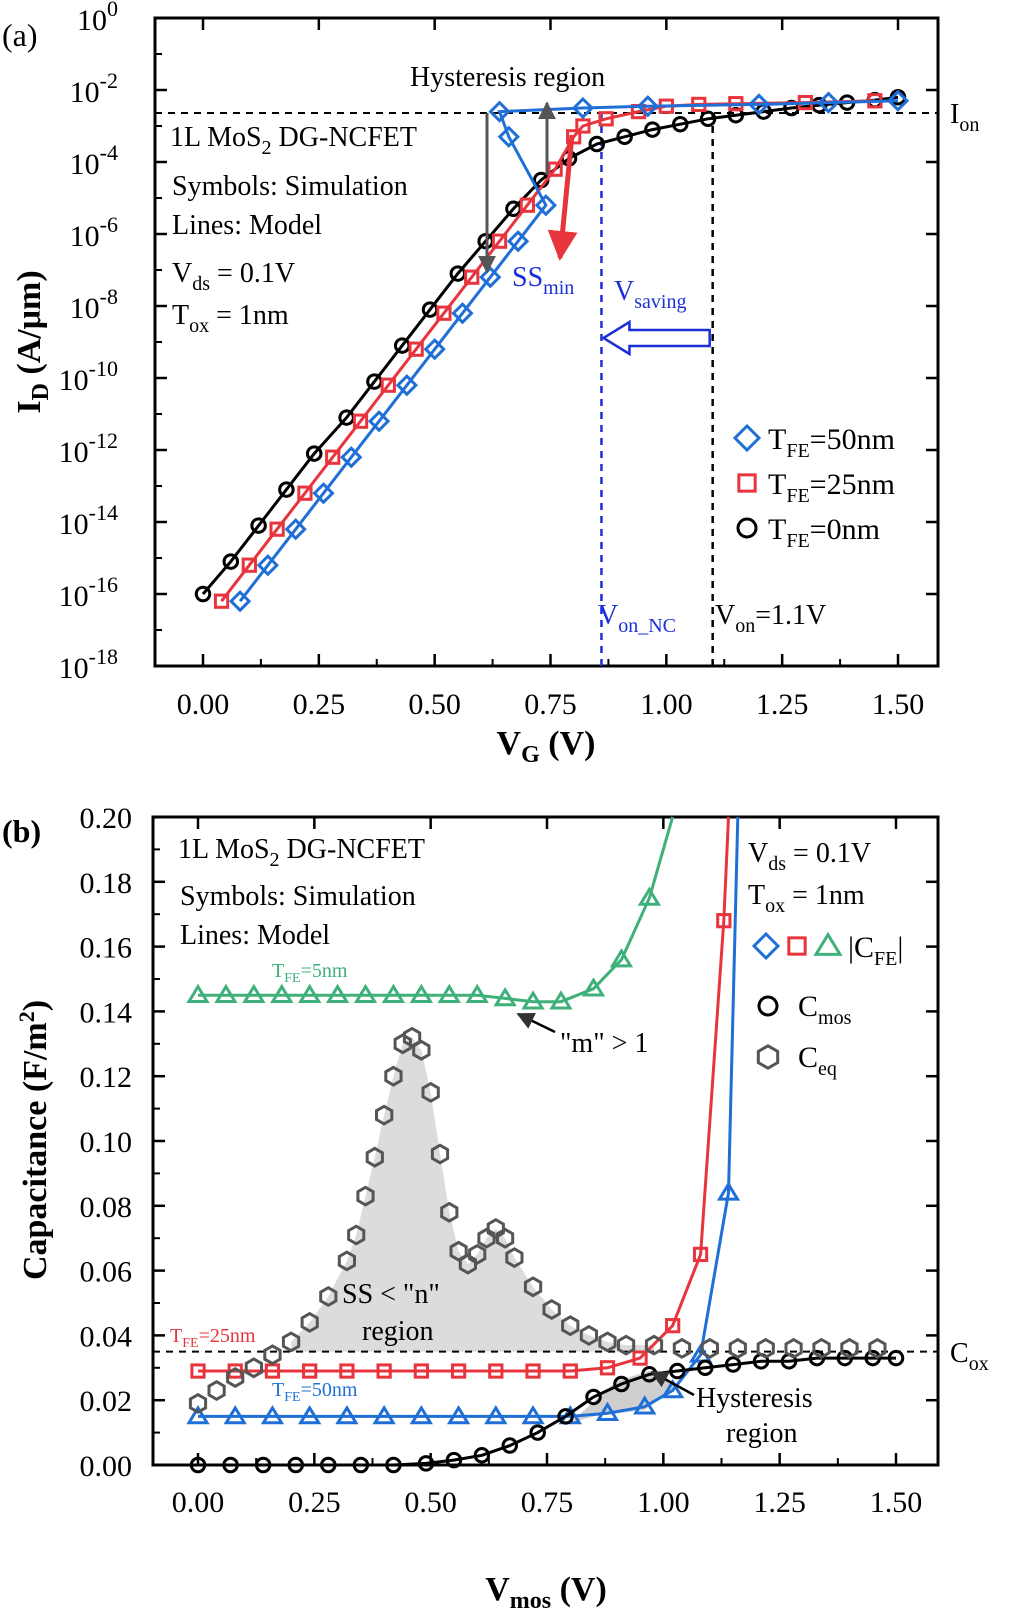 The image size is (1025, 1615). I want to click on hysteresis-region-label: Hysteresis region, so click(507, 77).